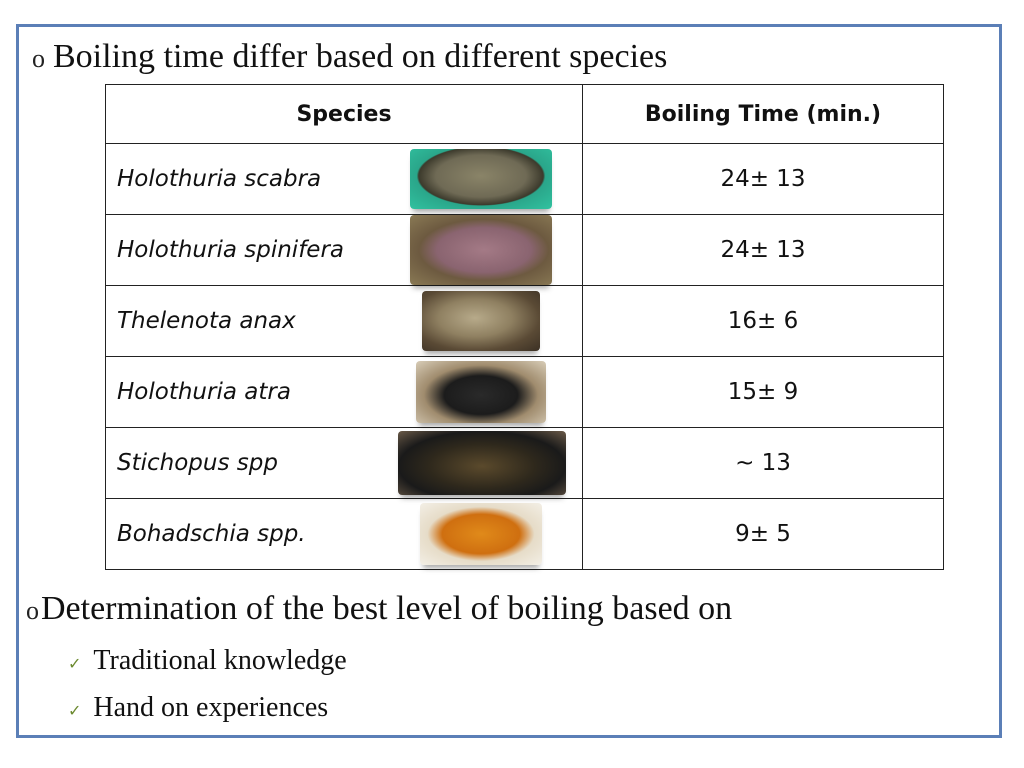 The width and height of the screenshot is (1024, 768). Describe the element at coordinates (763, 463) in the screenshot. I see `boiling-time-value: ~ 13` at that location.